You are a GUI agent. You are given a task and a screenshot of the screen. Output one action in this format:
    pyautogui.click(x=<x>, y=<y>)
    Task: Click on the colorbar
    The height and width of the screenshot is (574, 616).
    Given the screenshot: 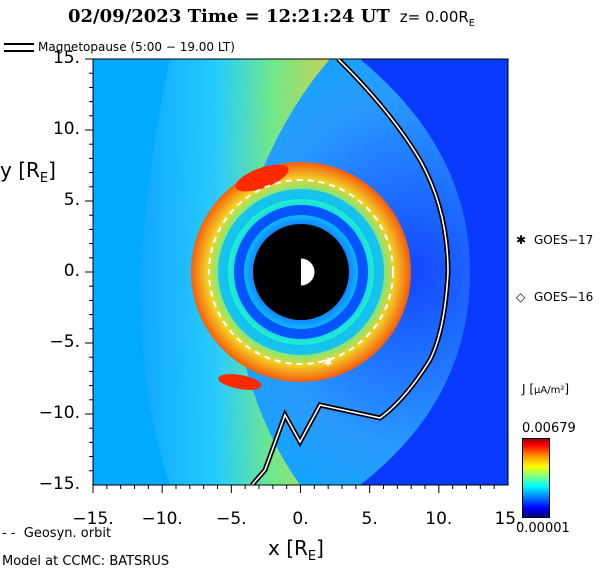 What is the action you would take?
    pyautogui.click(x=536, y=478)
    